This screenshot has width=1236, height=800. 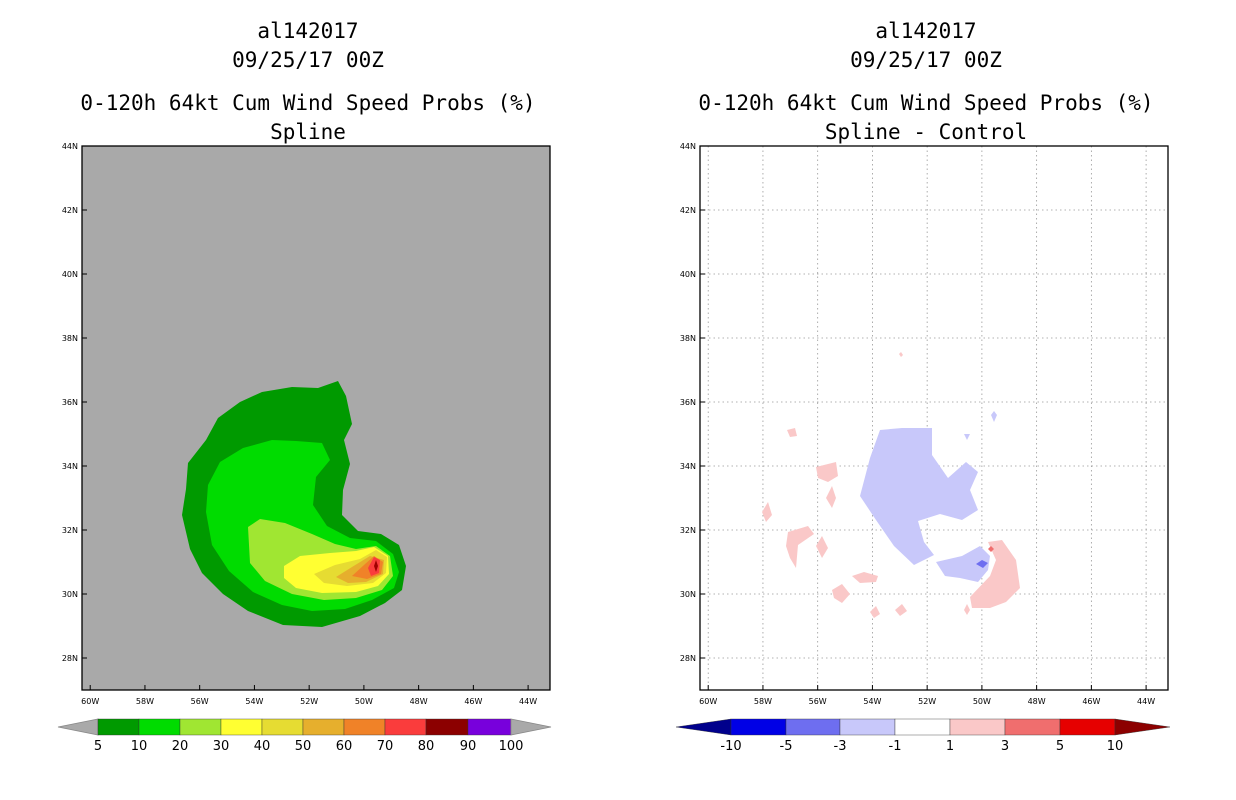 What do you see at coordinates (344, 746) in the screenshot?
I see `left-colorbar-label: 60` at bounding box center [344, 746].